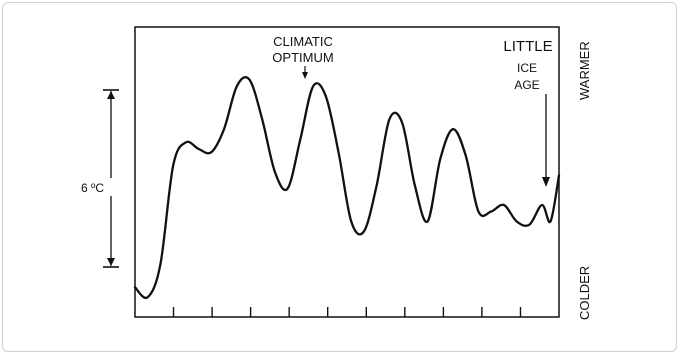  Describe the element at coordinates (92, 188) in the screenshot. I see `scale-label: 6 ºC` at that location.